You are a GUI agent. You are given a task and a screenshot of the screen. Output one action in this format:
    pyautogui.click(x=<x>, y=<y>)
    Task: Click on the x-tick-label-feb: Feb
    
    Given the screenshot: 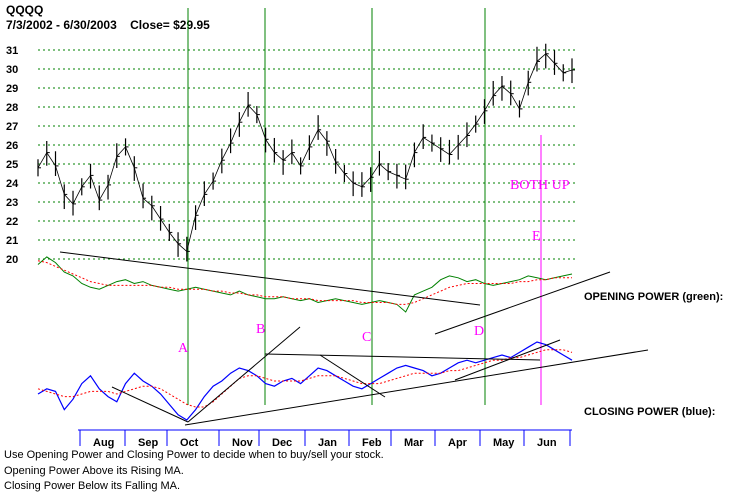 What is the action you would take?
    pyautogui.click(x=372, y=443)
    